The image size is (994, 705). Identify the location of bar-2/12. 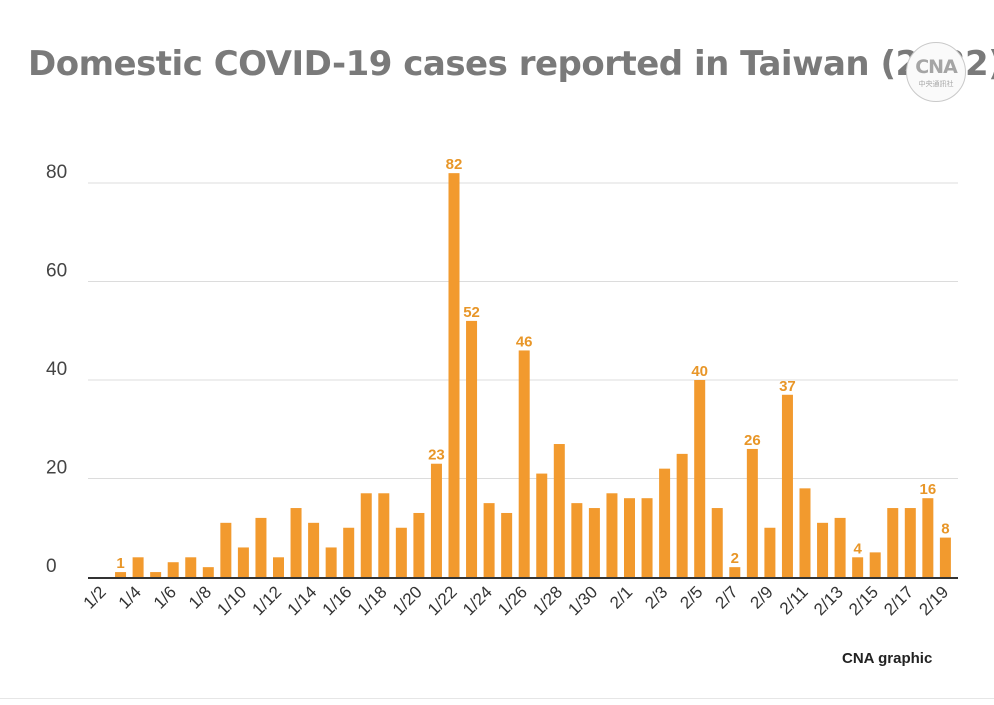
(823, 549).